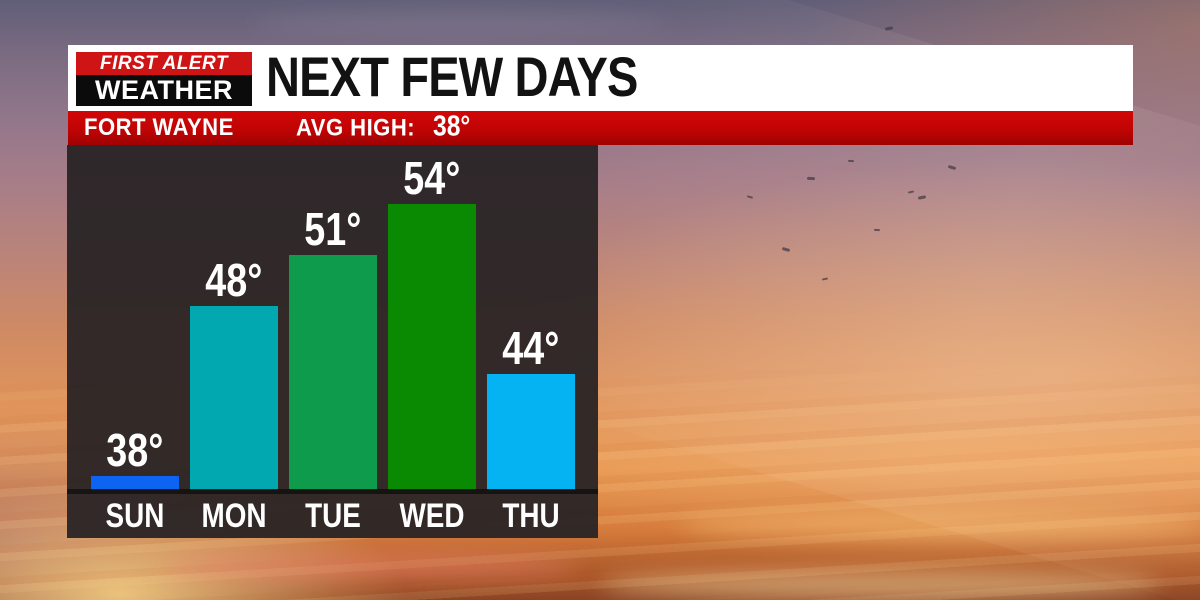 The image size is (1200, 600). I want to click on temperature-bar-column: 38°, so click(134, 457).